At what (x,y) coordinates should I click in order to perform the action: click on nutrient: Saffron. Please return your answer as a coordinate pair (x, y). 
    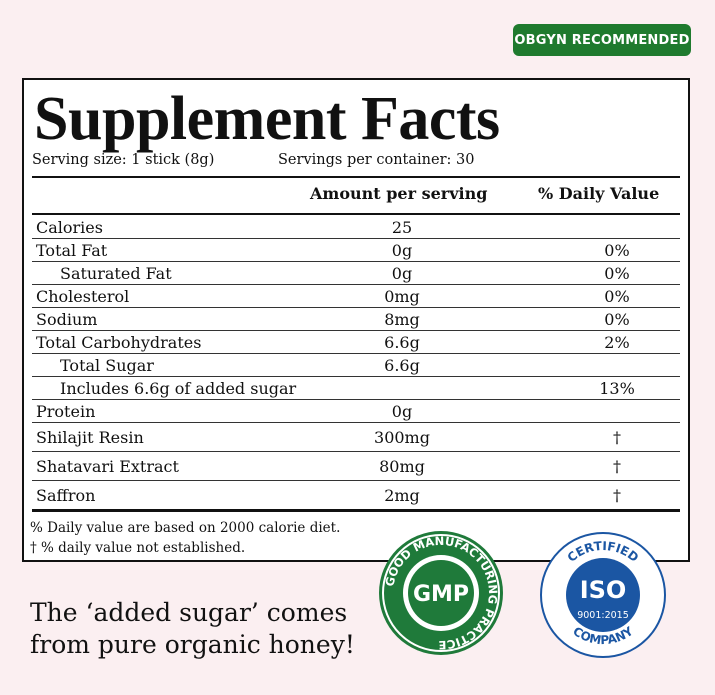
    Looking at the image, I should click on (66, 495).